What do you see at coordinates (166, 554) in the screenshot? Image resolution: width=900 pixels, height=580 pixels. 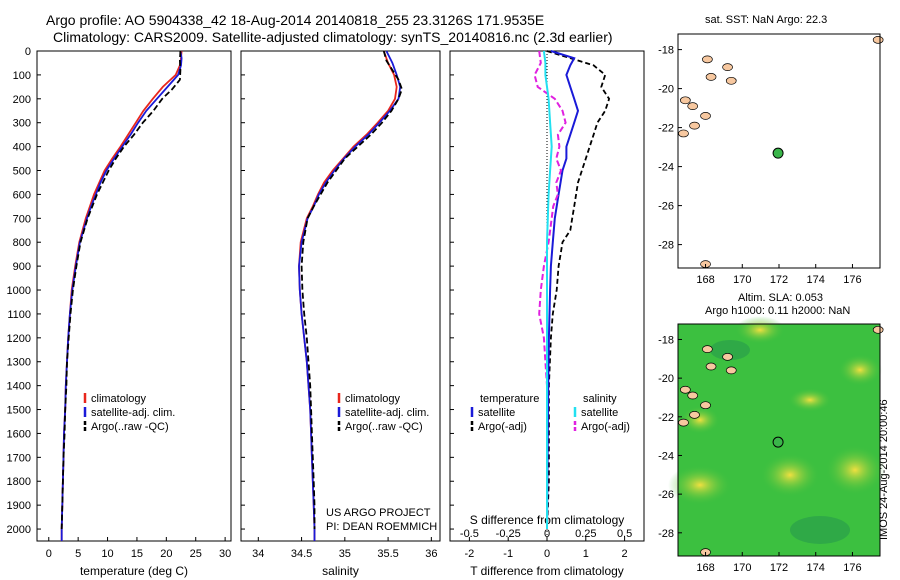 I see `x-tick-label: 20` at bounding box center [166, 554].